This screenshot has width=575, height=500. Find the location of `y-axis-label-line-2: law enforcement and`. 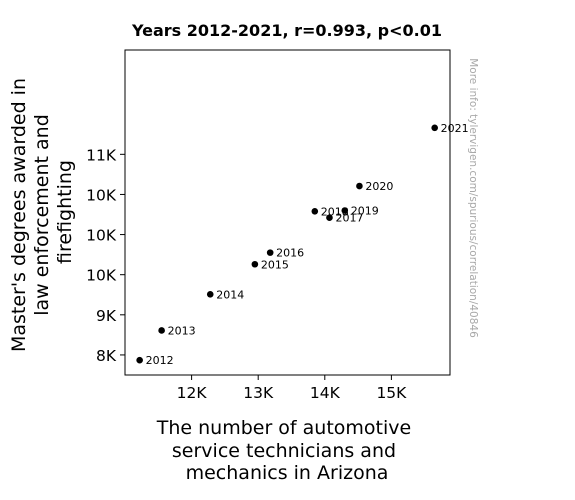

y-axis-label-line-2: law enforcement and is located at coordinates (42, 215).